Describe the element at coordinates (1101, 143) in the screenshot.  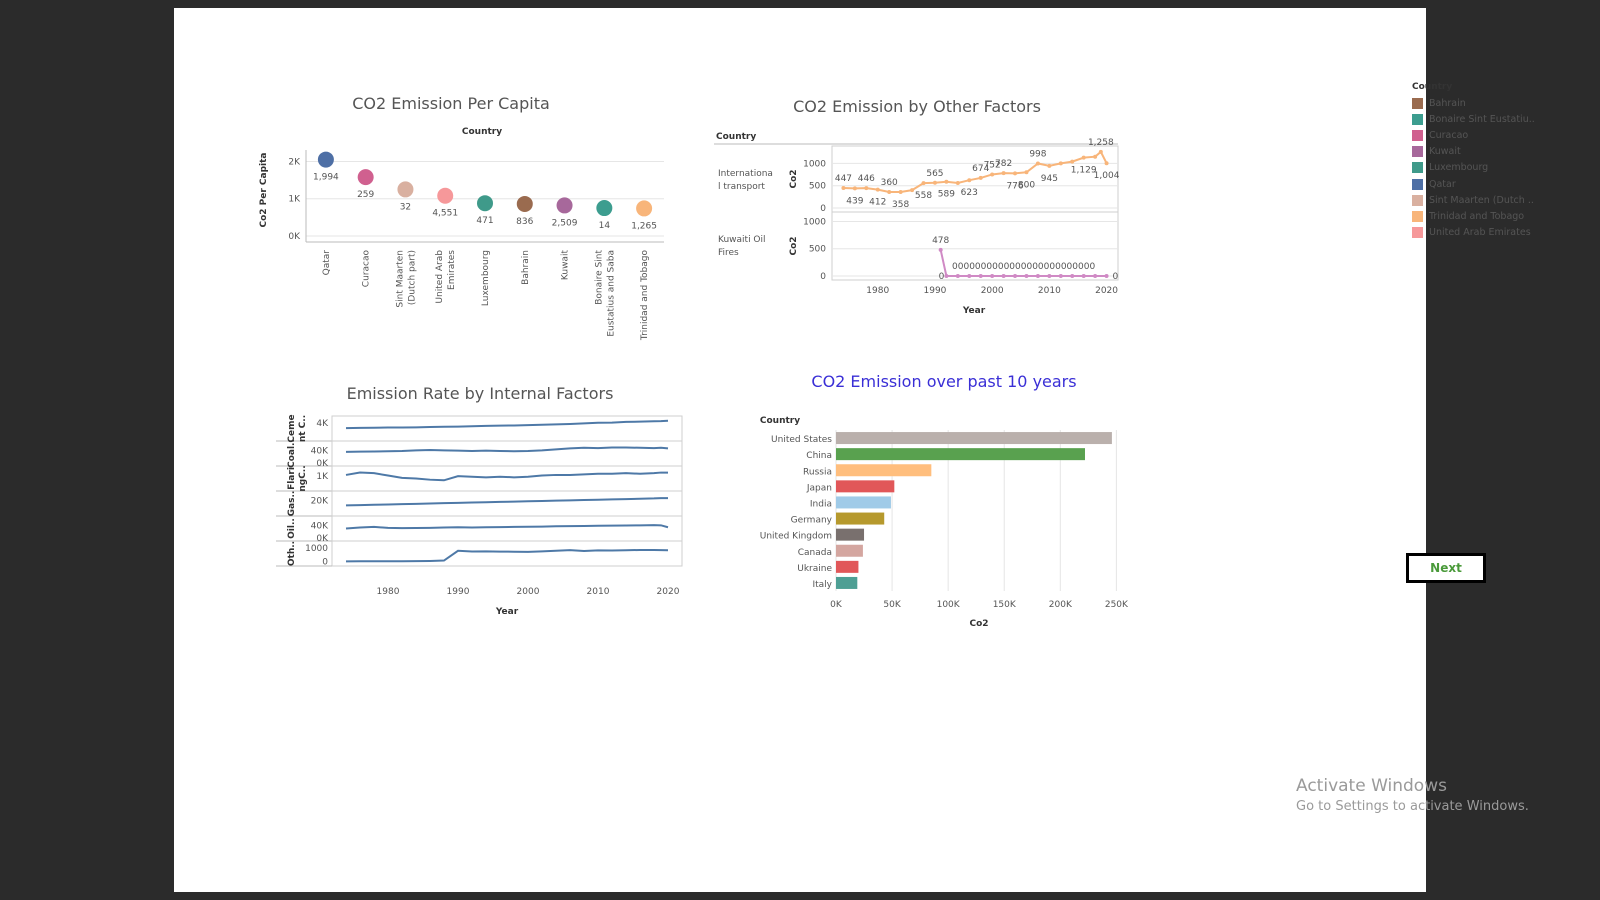
I see `point-label: 1,258` at that location.